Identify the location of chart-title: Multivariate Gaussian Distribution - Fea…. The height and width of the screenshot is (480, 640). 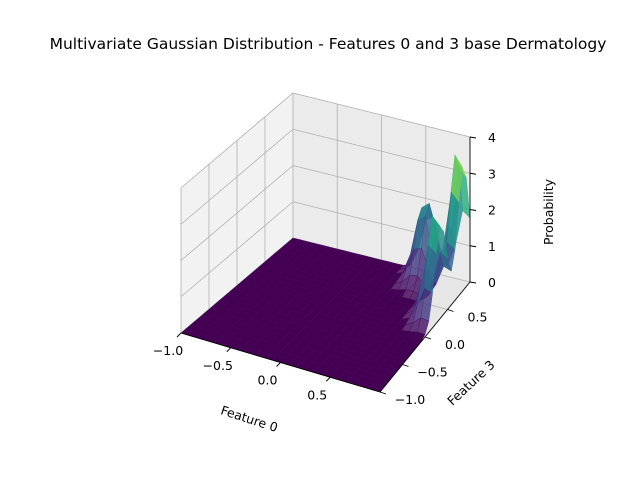
(328, 44).